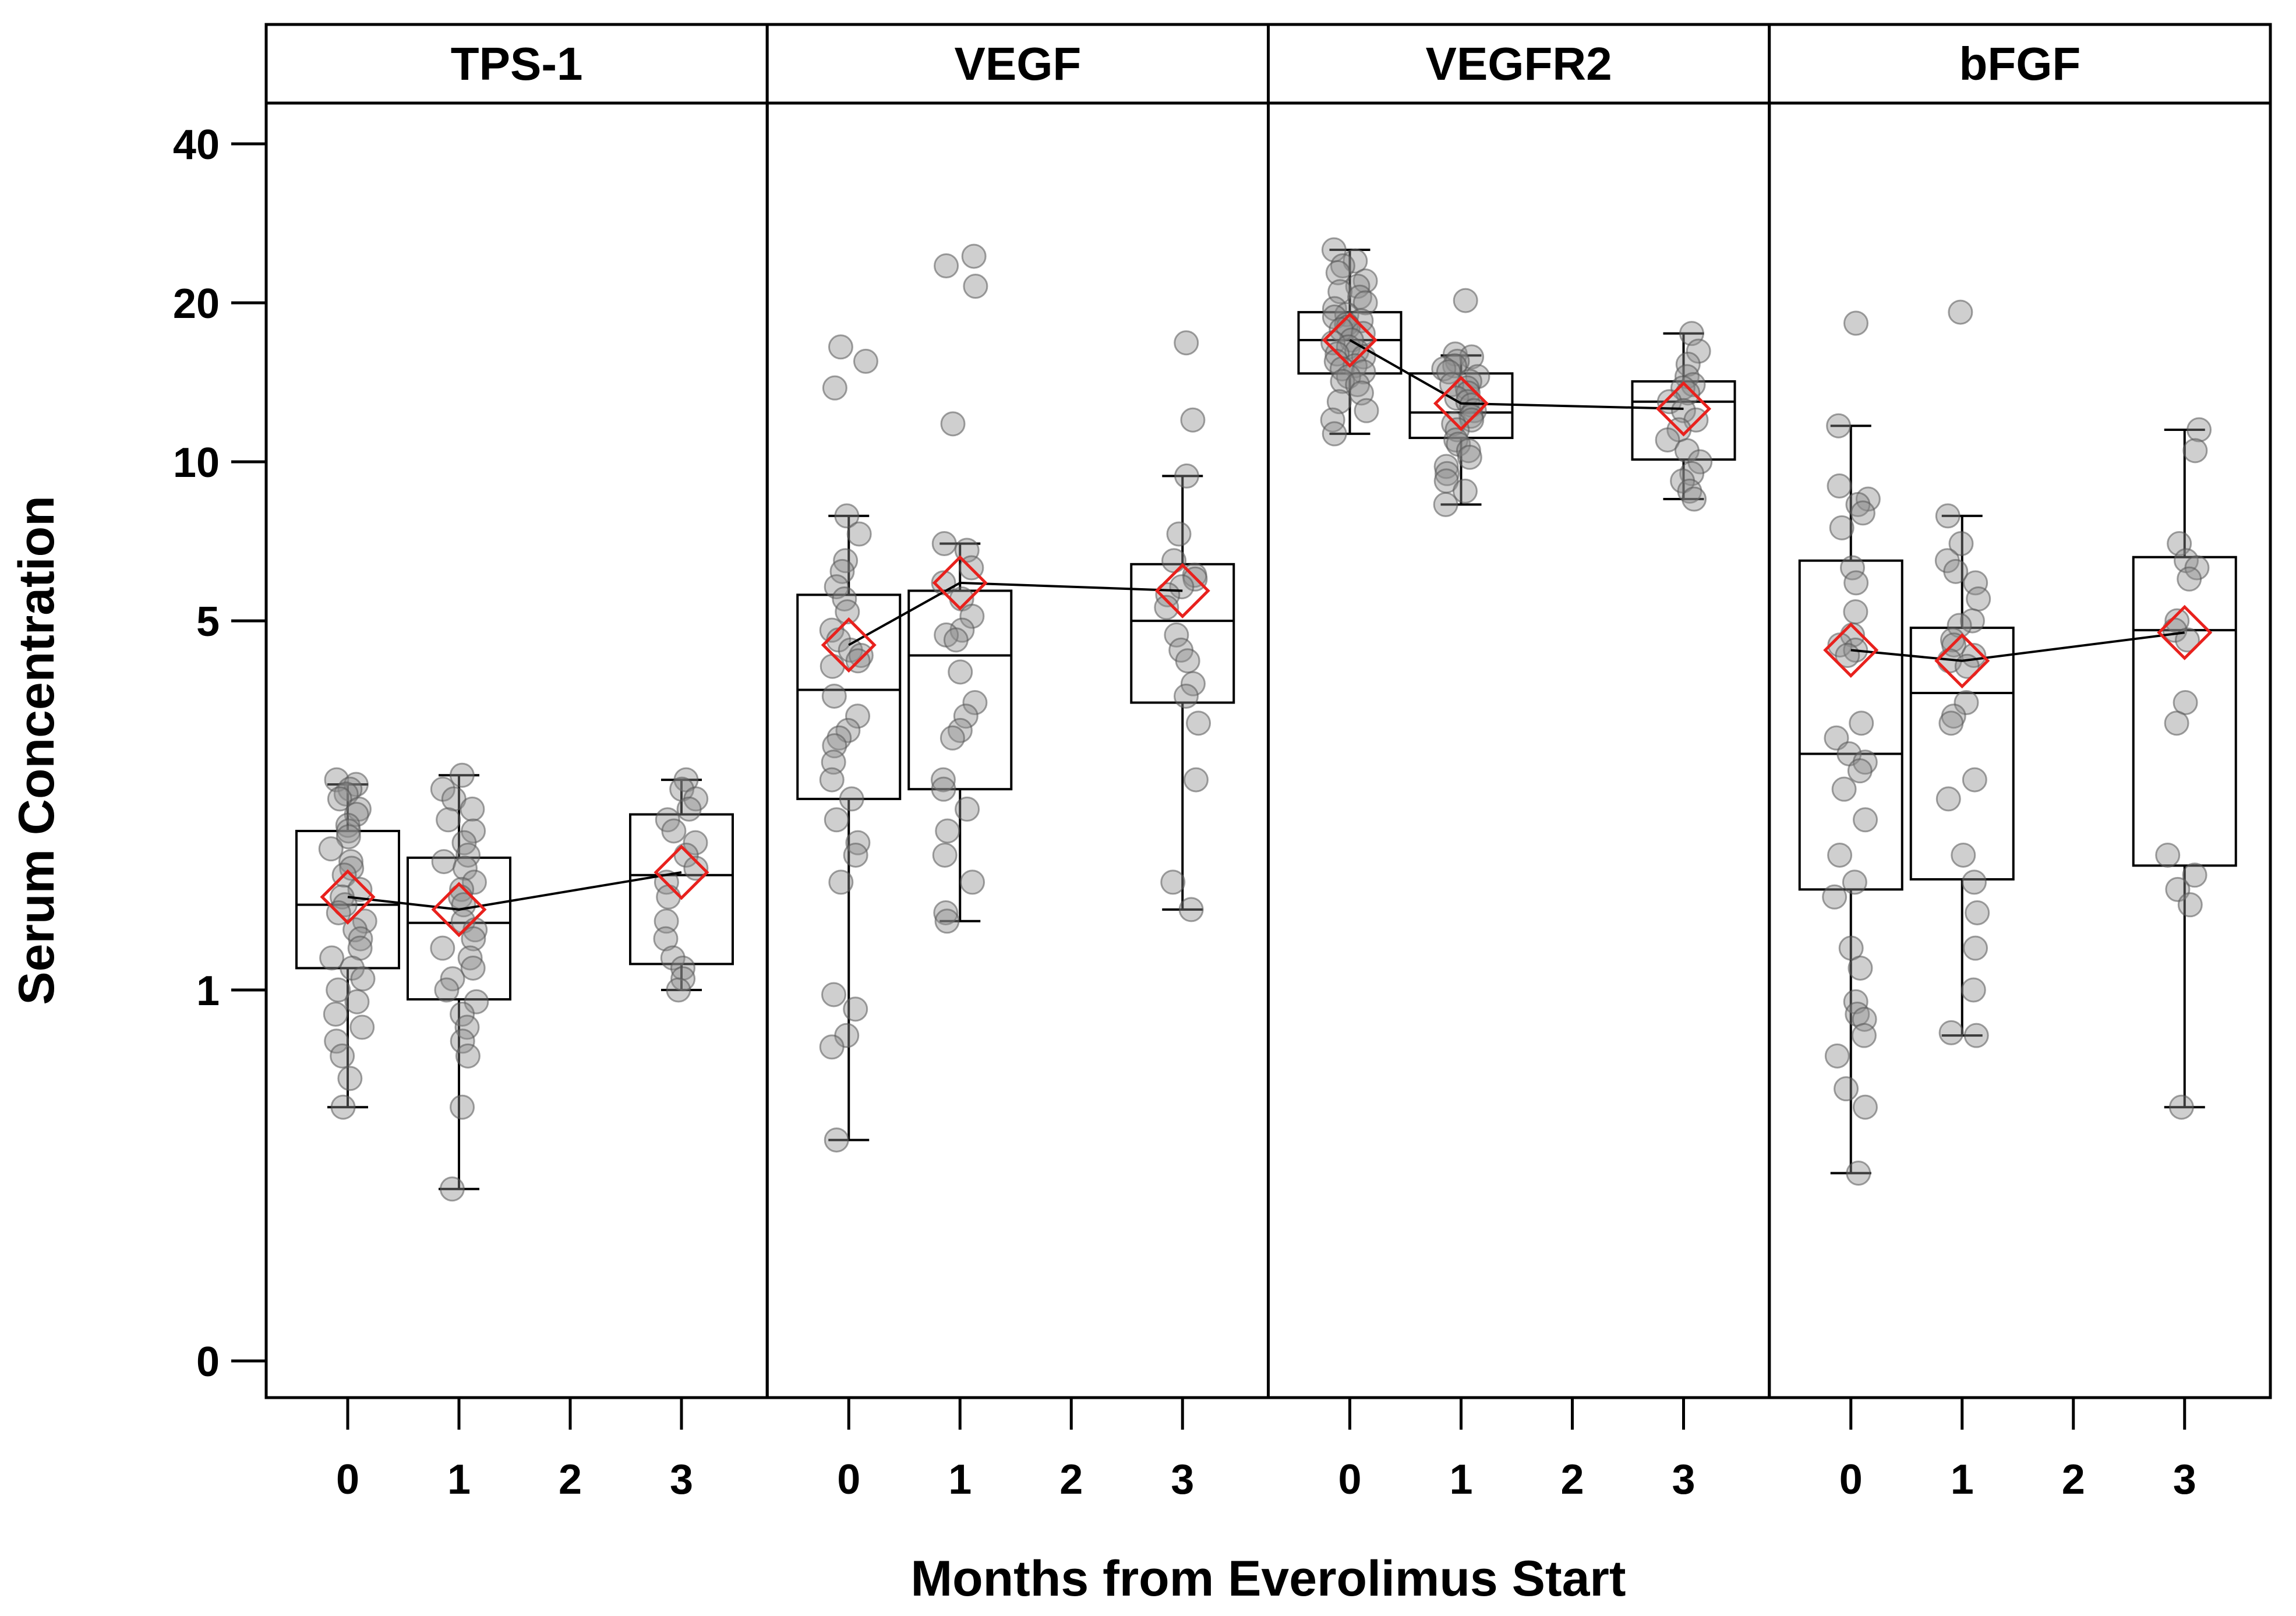  Describe the element at coordinates (196, 304) in the screenshot. I see `y-tick-label: 20` at that location.